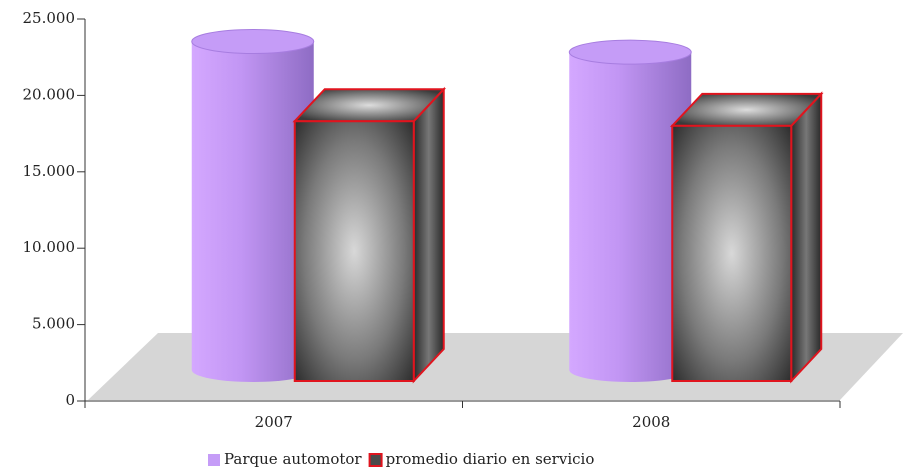 Image resolution: width=904 pixels, height=468 pixels. What do you see at coordinates (49, 18) in the screenshot?
I see `y-tick-label: 25.000` at bounding box center [49, 18].